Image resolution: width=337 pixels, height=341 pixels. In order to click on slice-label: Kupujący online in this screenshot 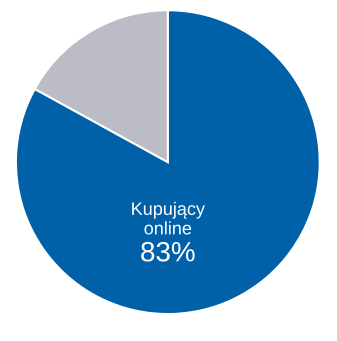, I will do `click(168, 218)`.